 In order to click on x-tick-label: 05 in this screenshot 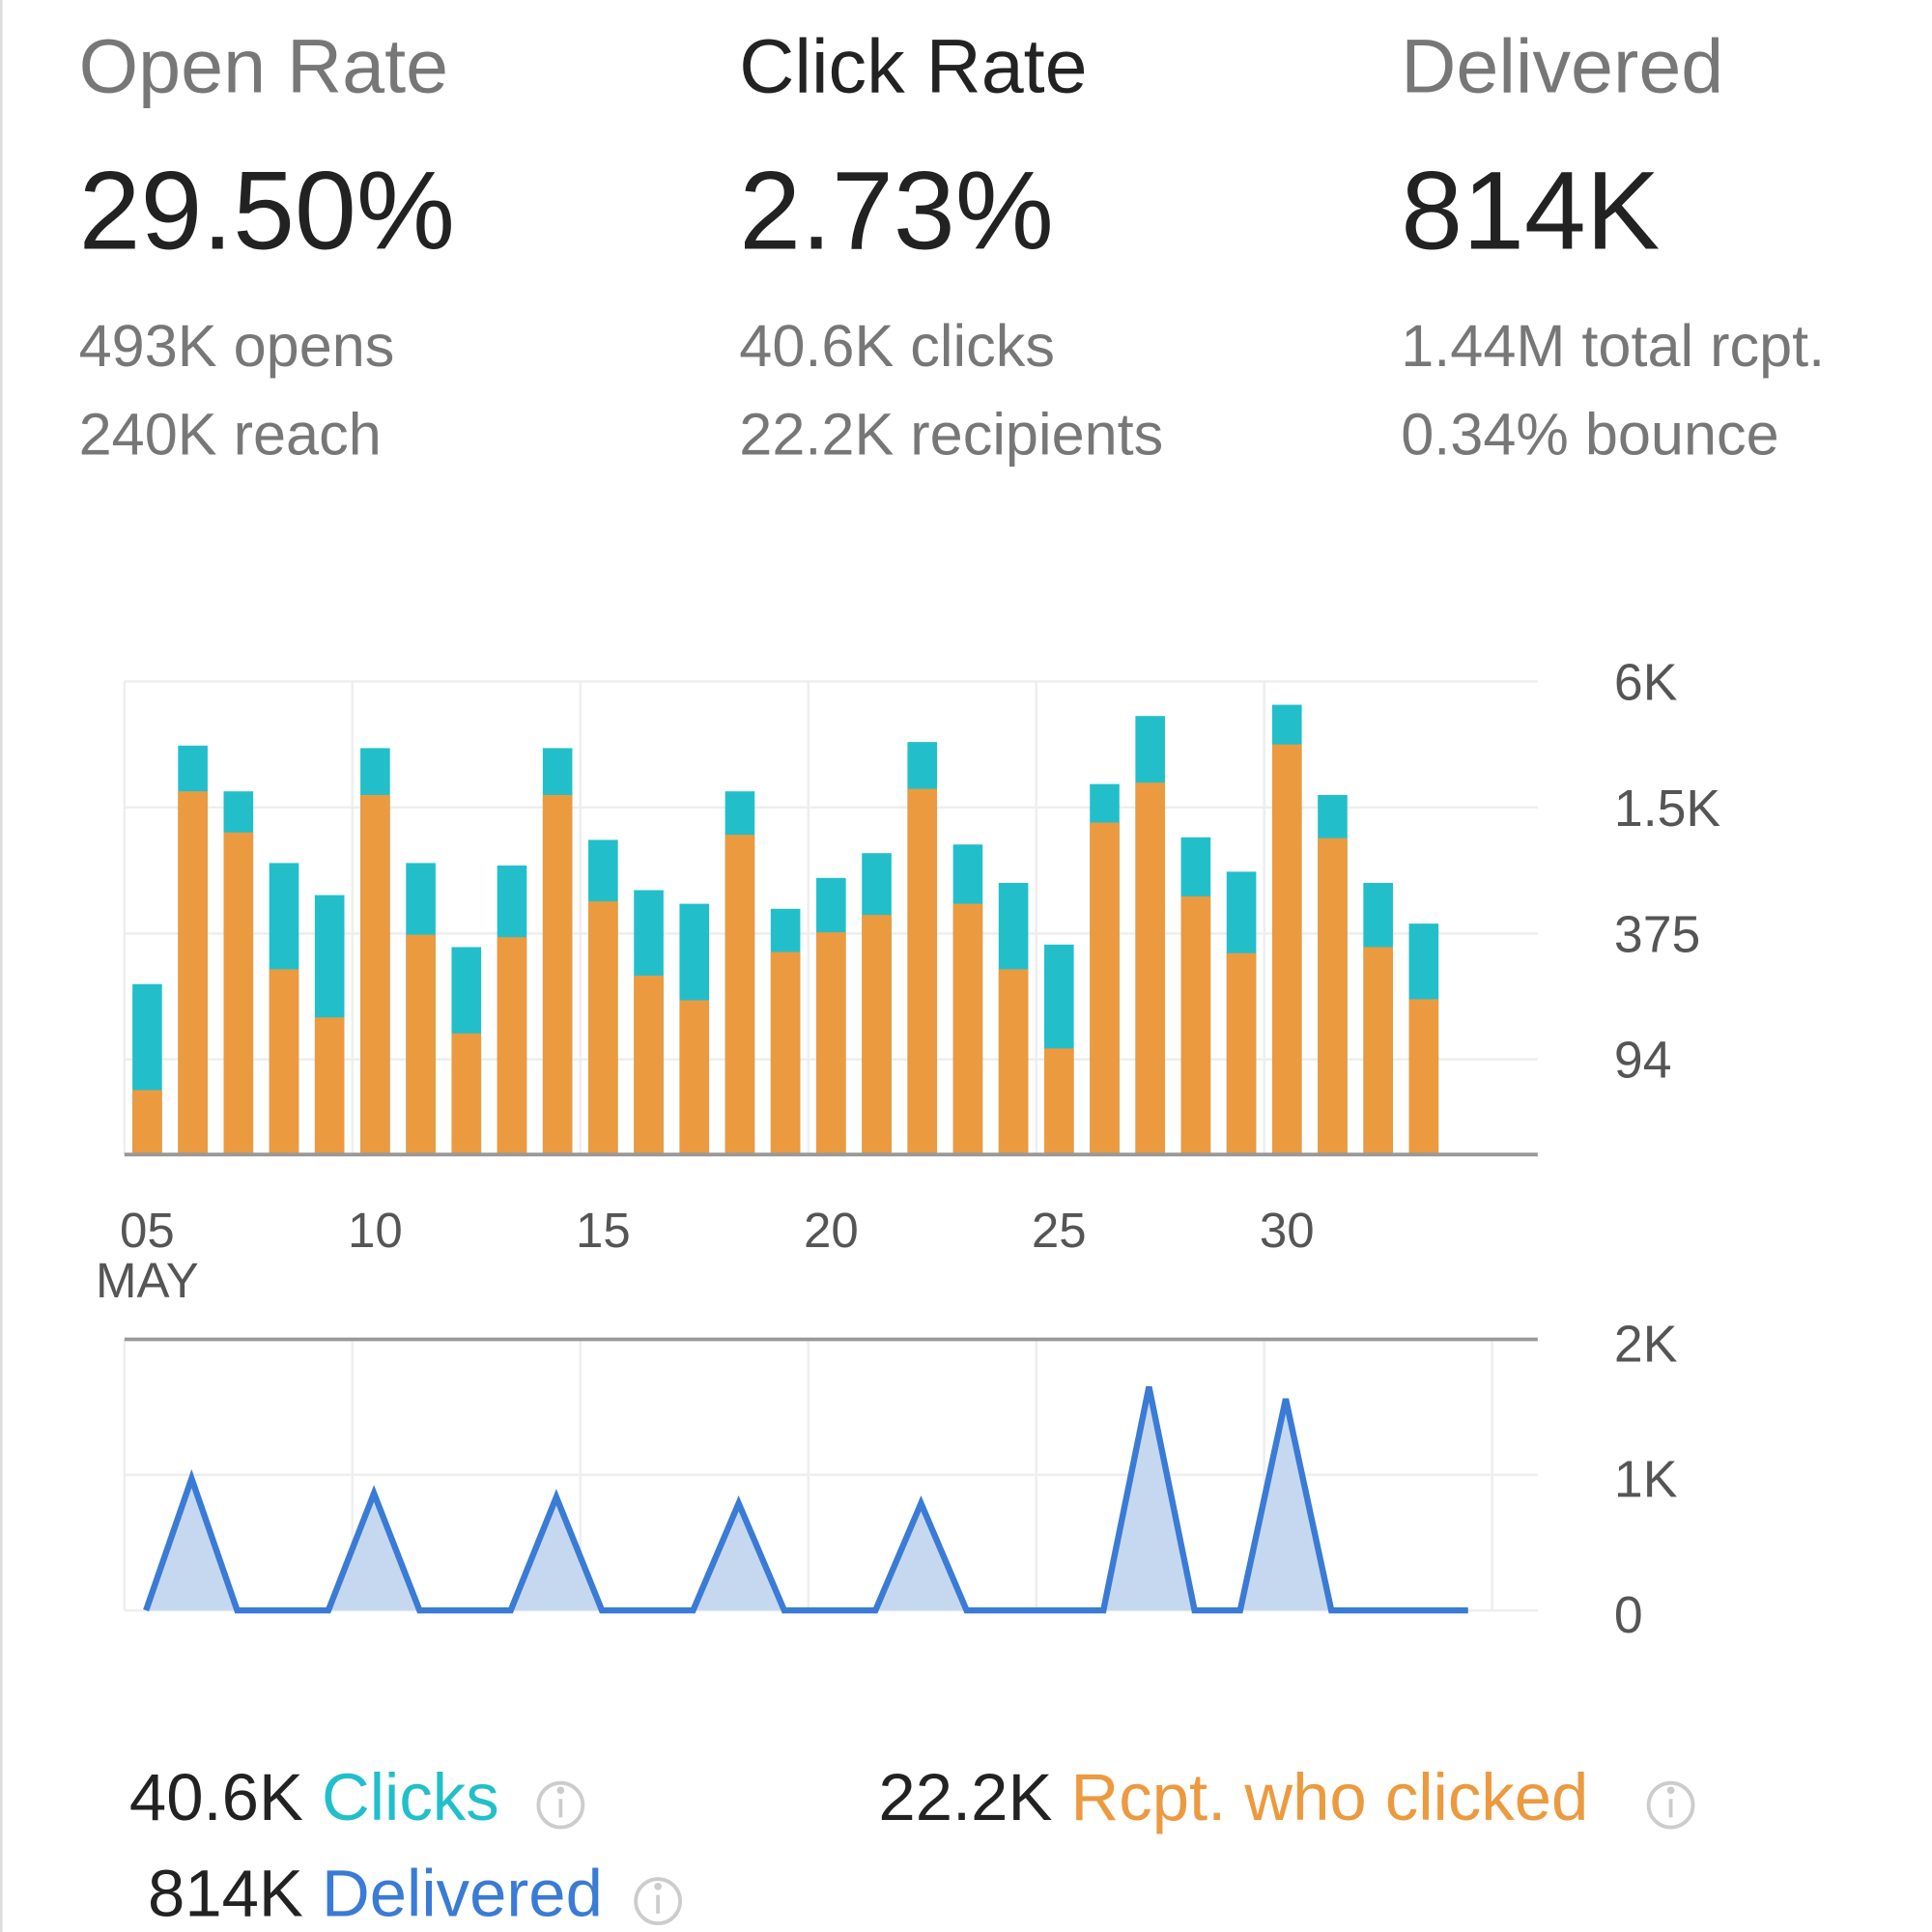, I will do `click(147, 1230)`.